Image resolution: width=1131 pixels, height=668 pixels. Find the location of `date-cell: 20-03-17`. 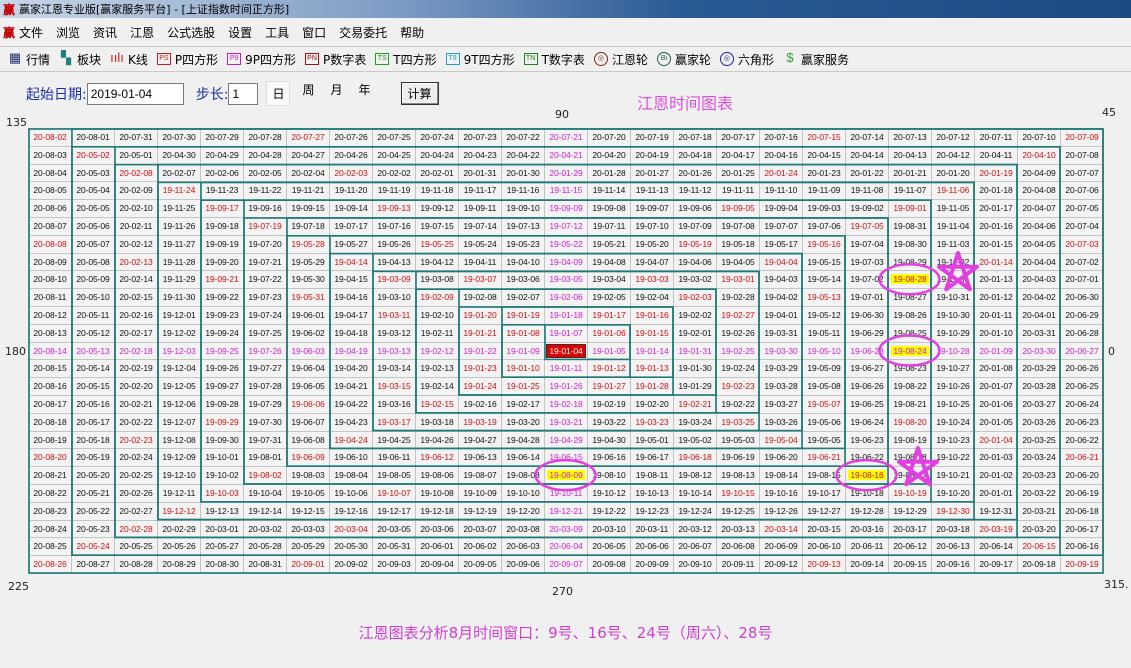

date-cell: 20-03-17 is located at coordinates (910, 529).